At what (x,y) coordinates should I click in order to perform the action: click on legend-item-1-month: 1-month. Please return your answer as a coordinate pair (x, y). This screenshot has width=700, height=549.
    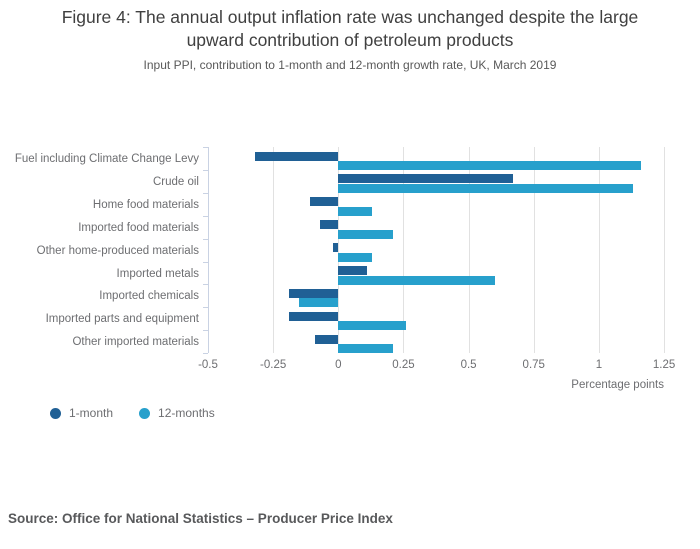
    Looking at the image, I should click on (81, 413).